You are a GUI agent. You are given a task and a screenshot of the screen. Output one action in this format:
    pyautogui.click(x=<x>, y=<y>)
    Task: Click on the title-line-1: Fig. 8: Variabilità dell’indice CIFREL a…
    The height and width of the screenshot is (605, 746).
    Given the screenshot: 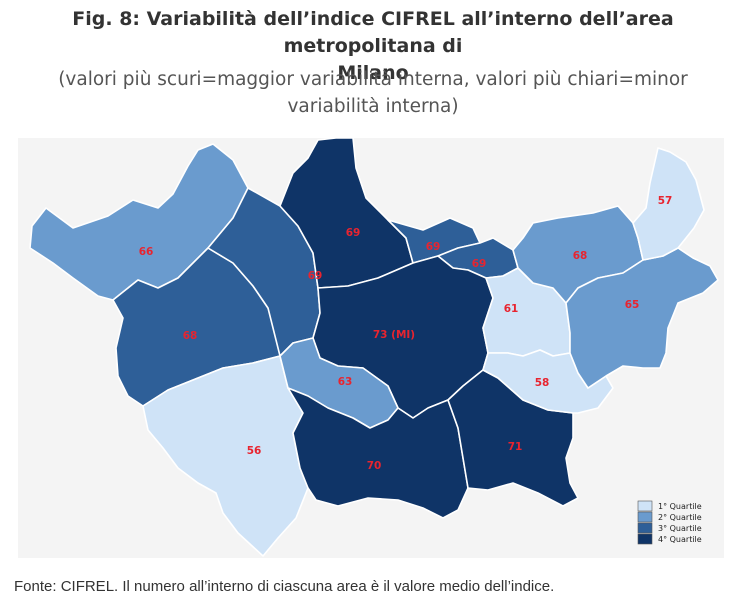 What is the action you would take?
    pyautogui.click(x=373, y=32)
    